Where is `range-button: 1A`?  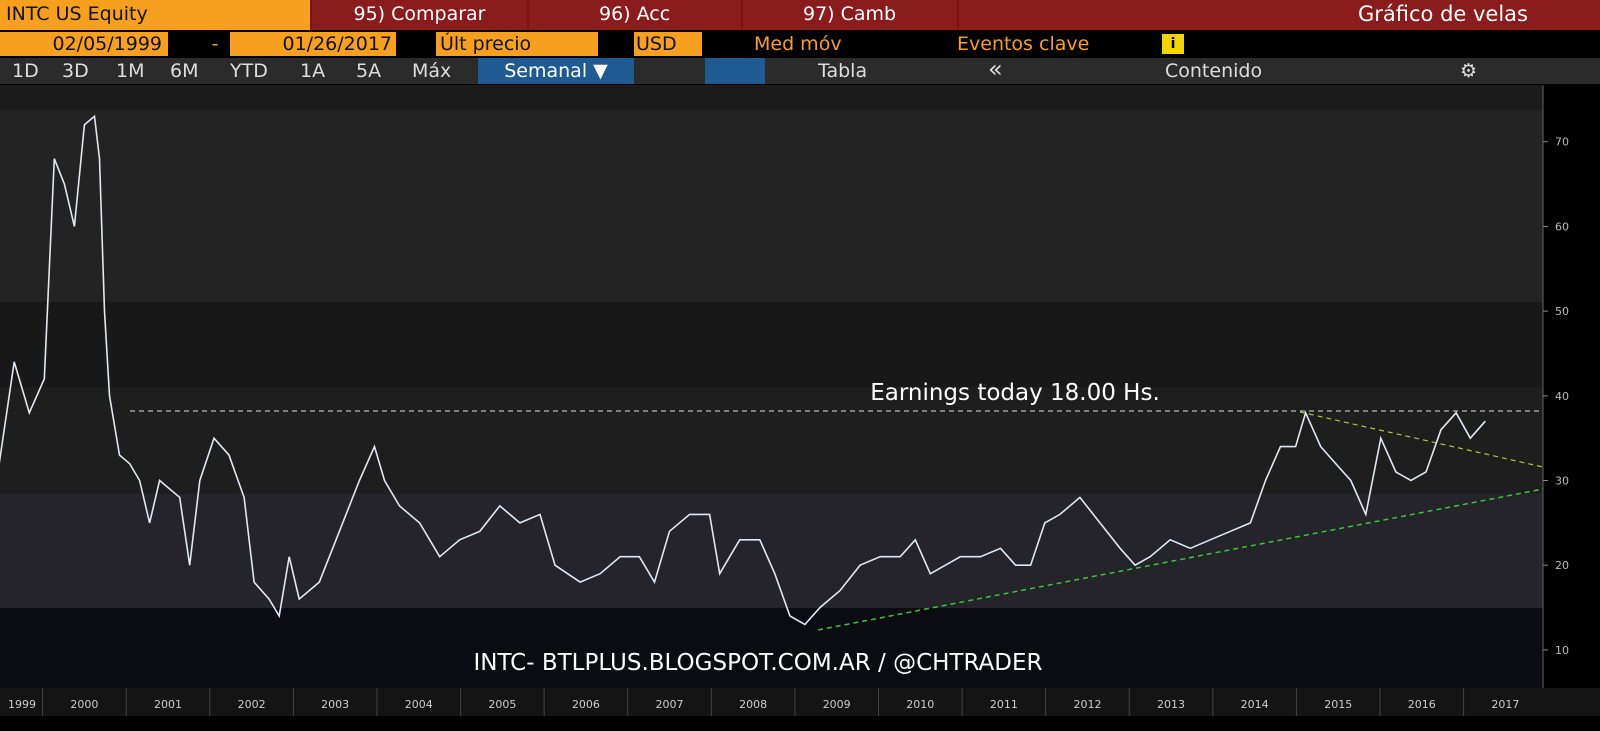 range-button: 1A is located at coordinates (313, 71).